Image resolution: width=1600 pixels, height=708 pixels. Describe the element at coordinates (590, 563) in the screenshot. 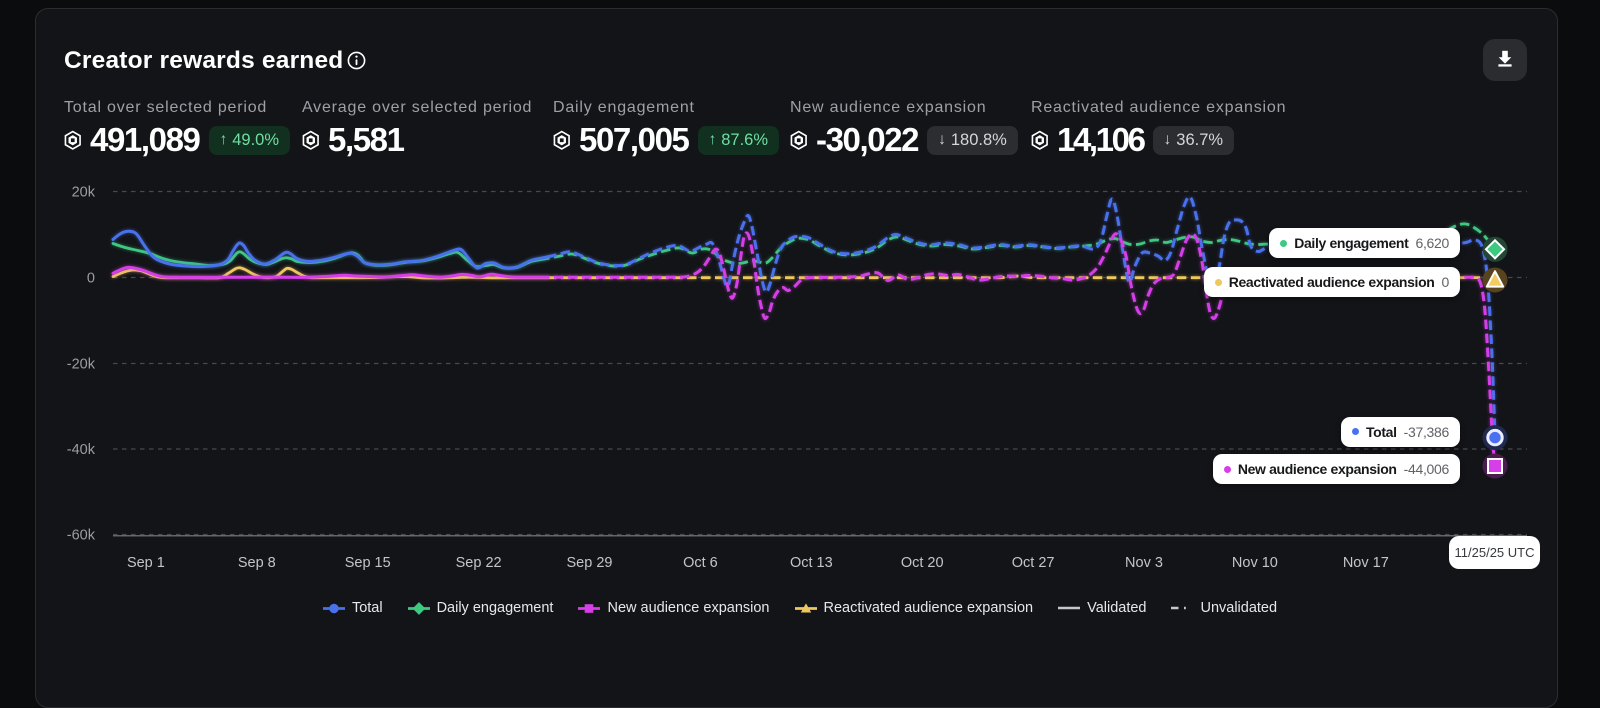

I see `svg-text: Sep 29` at that location.